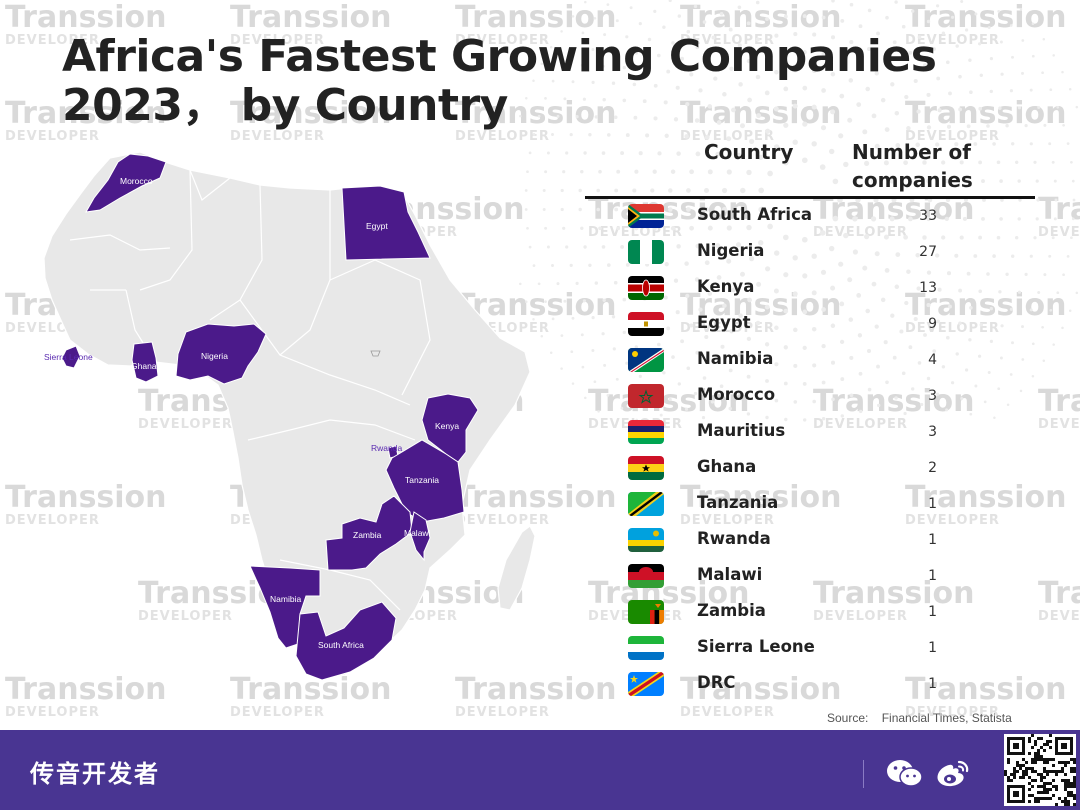 The image size is (1080, 810). I want to click on column-header-country: Country, so click(749, 152).